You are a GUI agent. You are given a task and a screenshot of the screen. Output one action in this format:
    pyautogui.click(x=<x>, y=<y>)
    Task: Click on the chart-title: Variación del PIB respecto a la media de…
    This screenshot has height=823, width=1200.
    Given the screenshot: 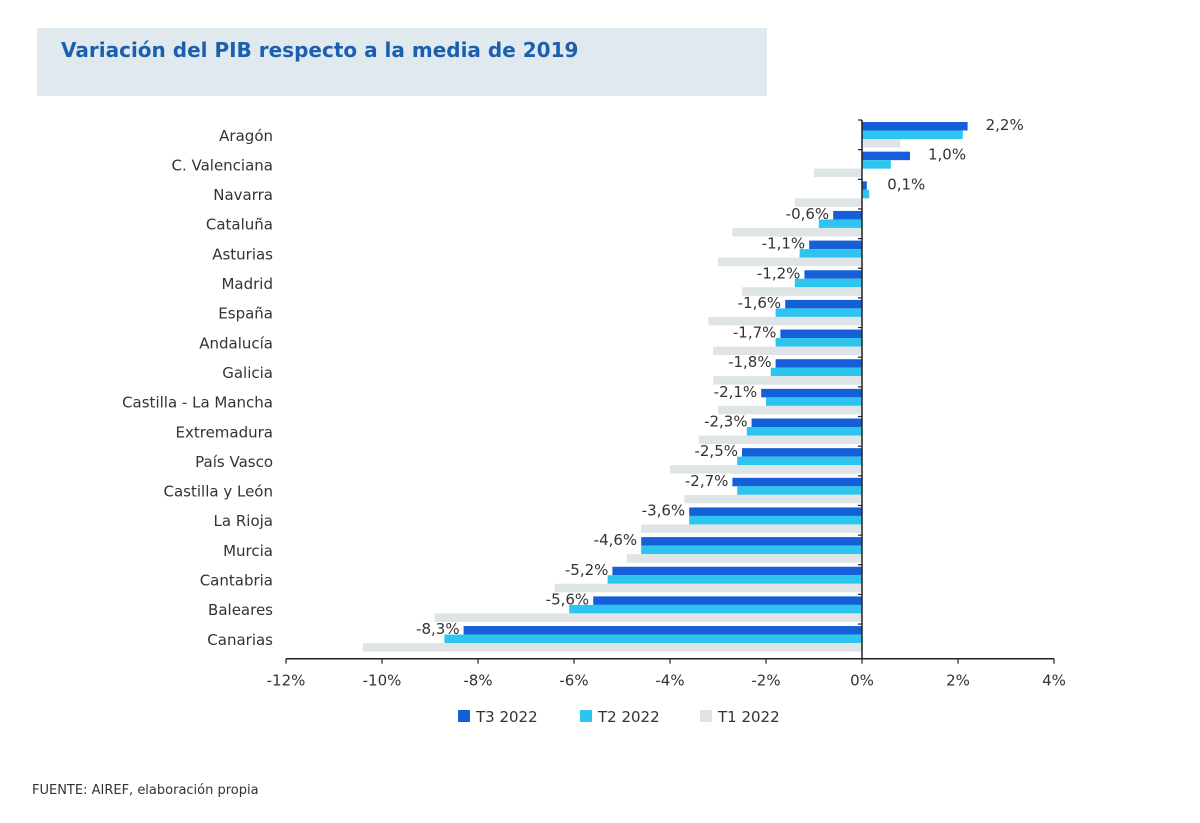 What is the action you would take?
    pyautogui.click(x=320, y=50)
    